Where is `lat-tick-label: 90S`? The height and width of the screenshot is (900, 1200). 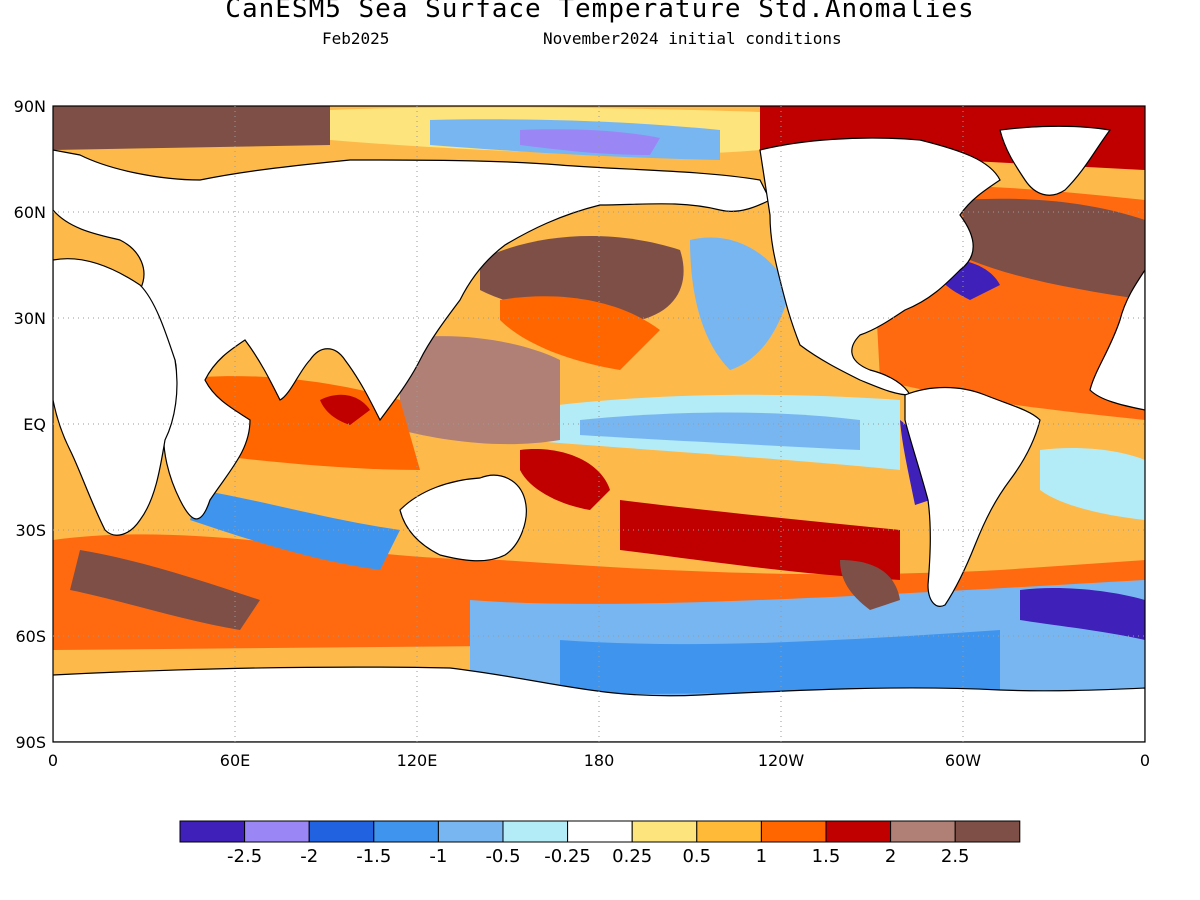 lat-tick-label: 90S is located at coordinates (30, 742).